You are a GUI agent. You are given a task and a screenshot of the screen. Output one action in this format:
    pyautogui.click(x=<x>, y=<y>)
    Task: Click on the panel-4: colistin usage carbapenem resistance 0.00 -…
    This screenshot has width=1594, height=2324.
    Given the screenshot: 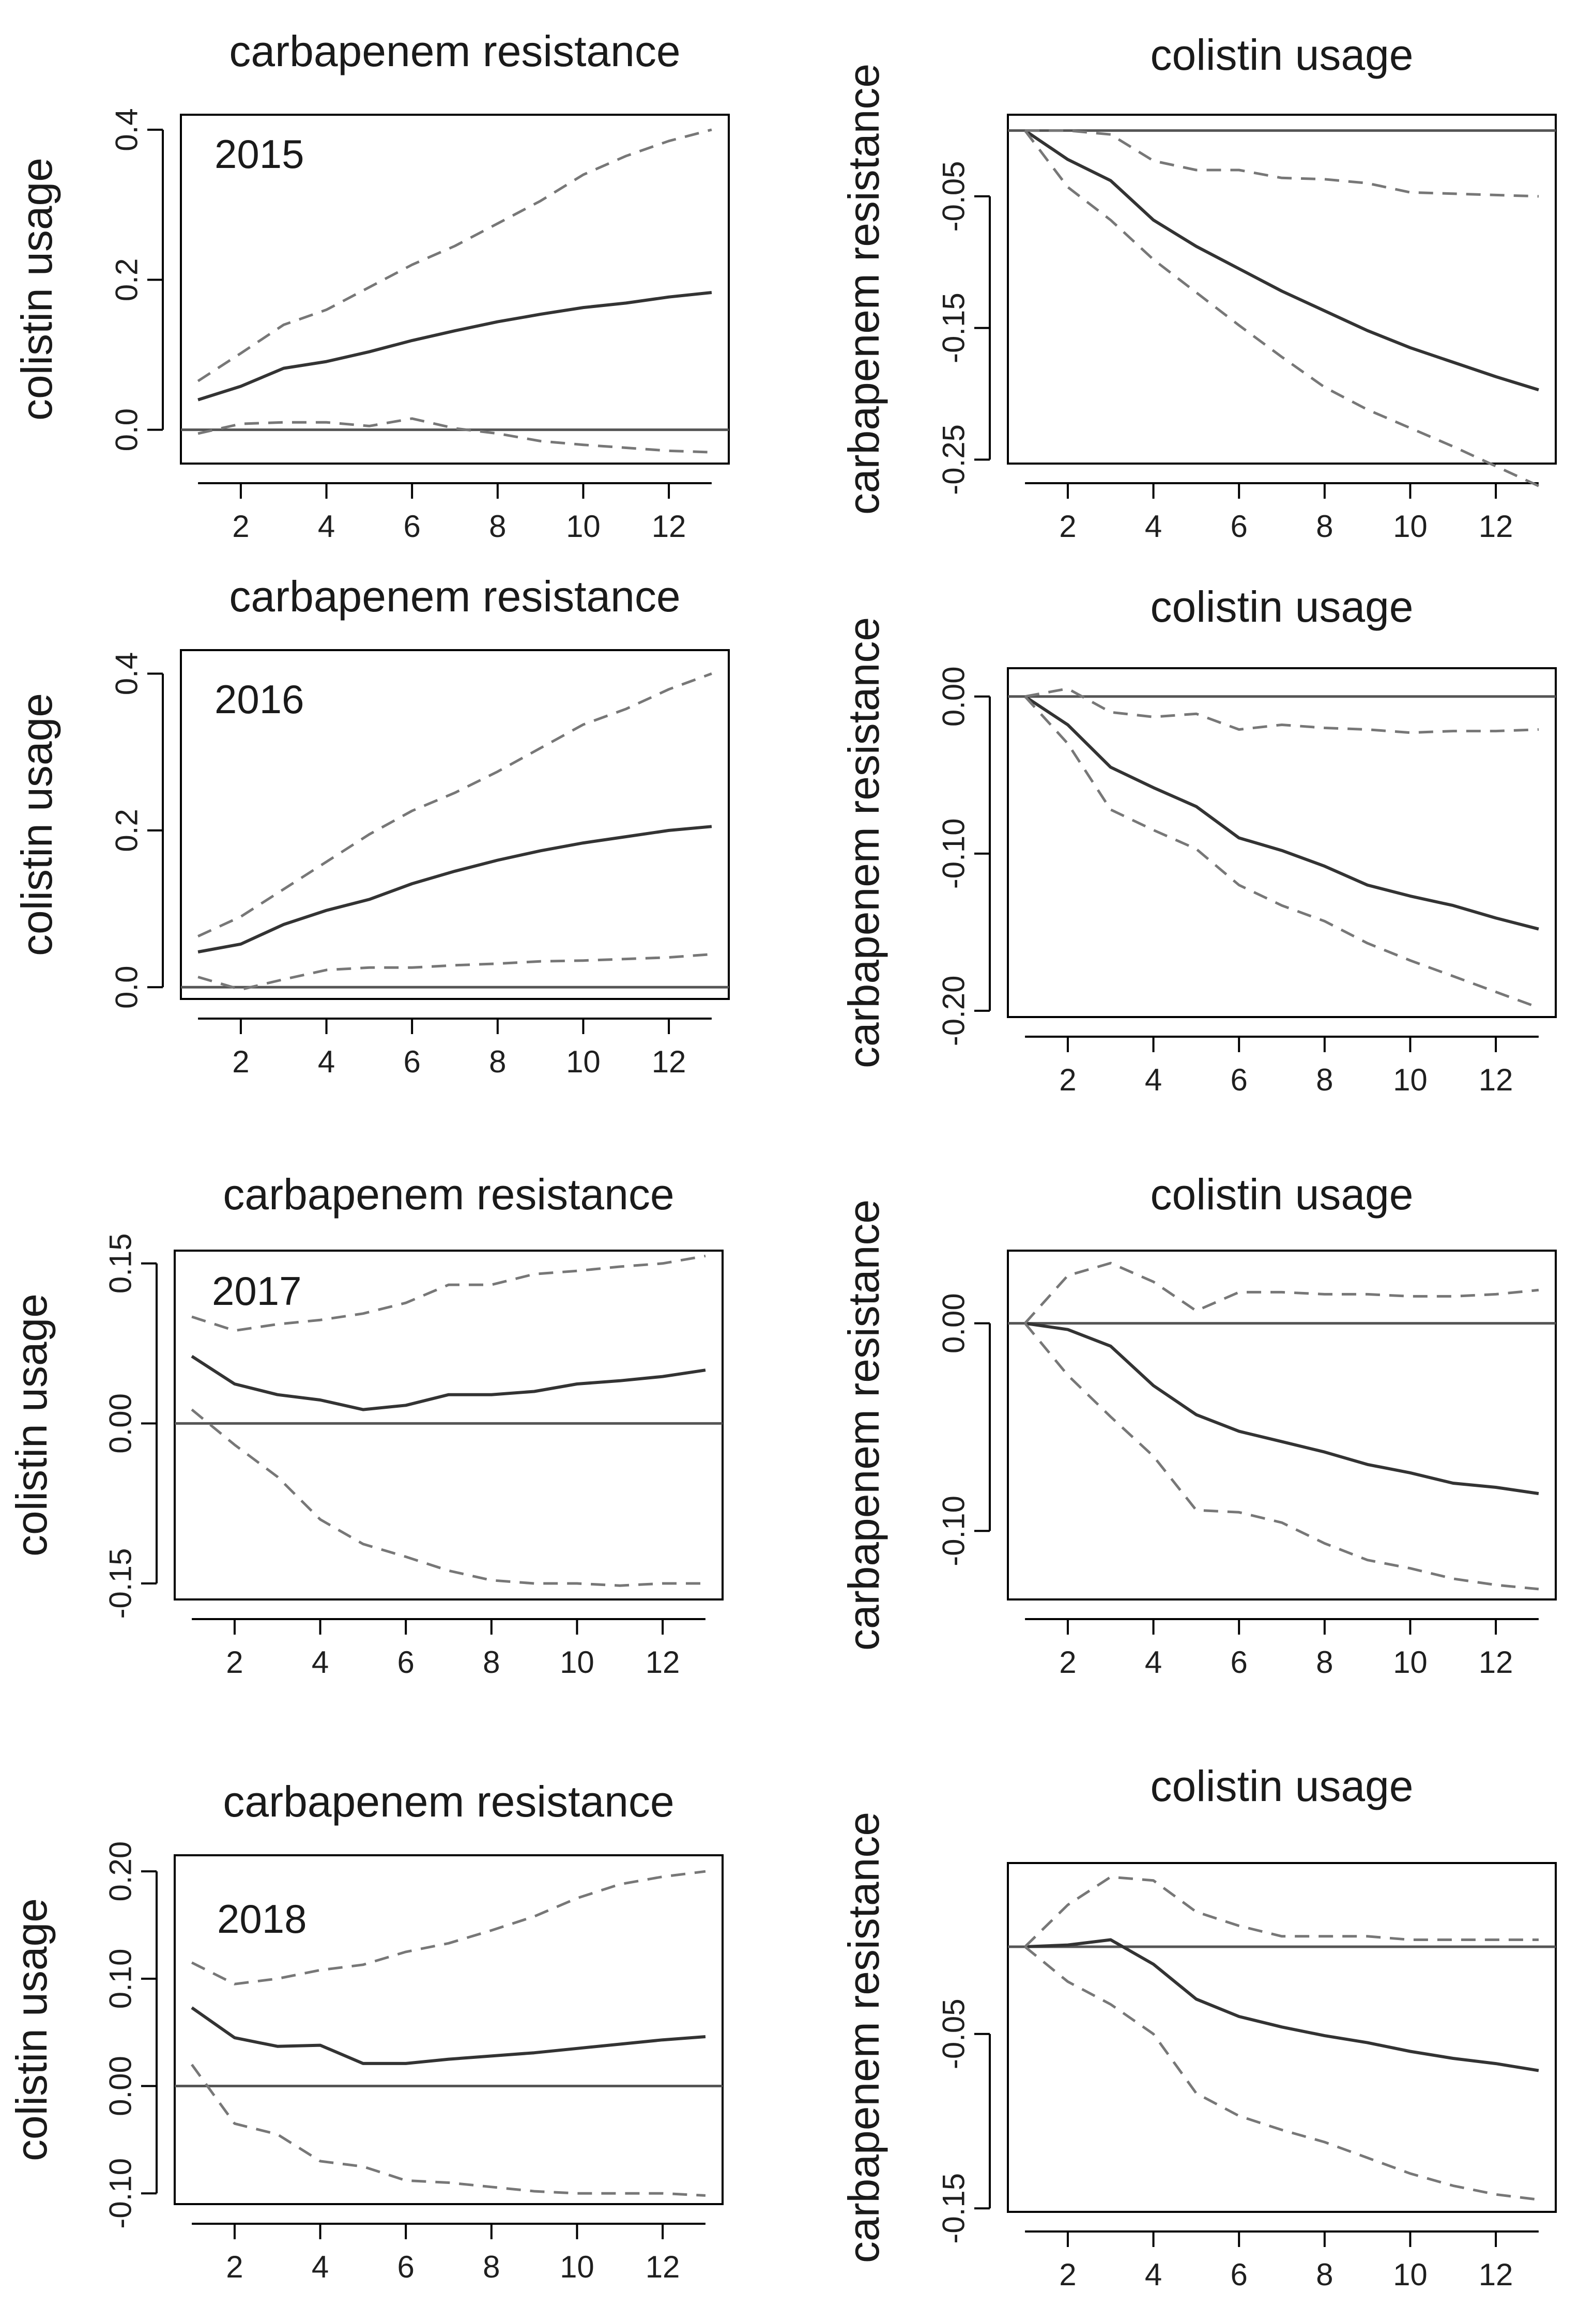 What is the action you would take?
    pyautogui.click(x=1198, y=839)
    